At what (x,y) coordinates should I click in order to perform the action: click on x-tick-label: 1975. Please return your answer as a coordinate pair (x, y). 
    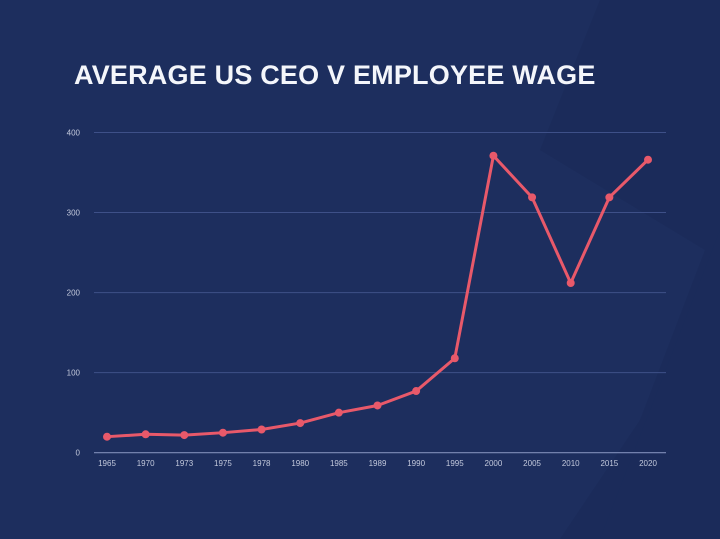
    Looking at the image, I should click on (223, 463).